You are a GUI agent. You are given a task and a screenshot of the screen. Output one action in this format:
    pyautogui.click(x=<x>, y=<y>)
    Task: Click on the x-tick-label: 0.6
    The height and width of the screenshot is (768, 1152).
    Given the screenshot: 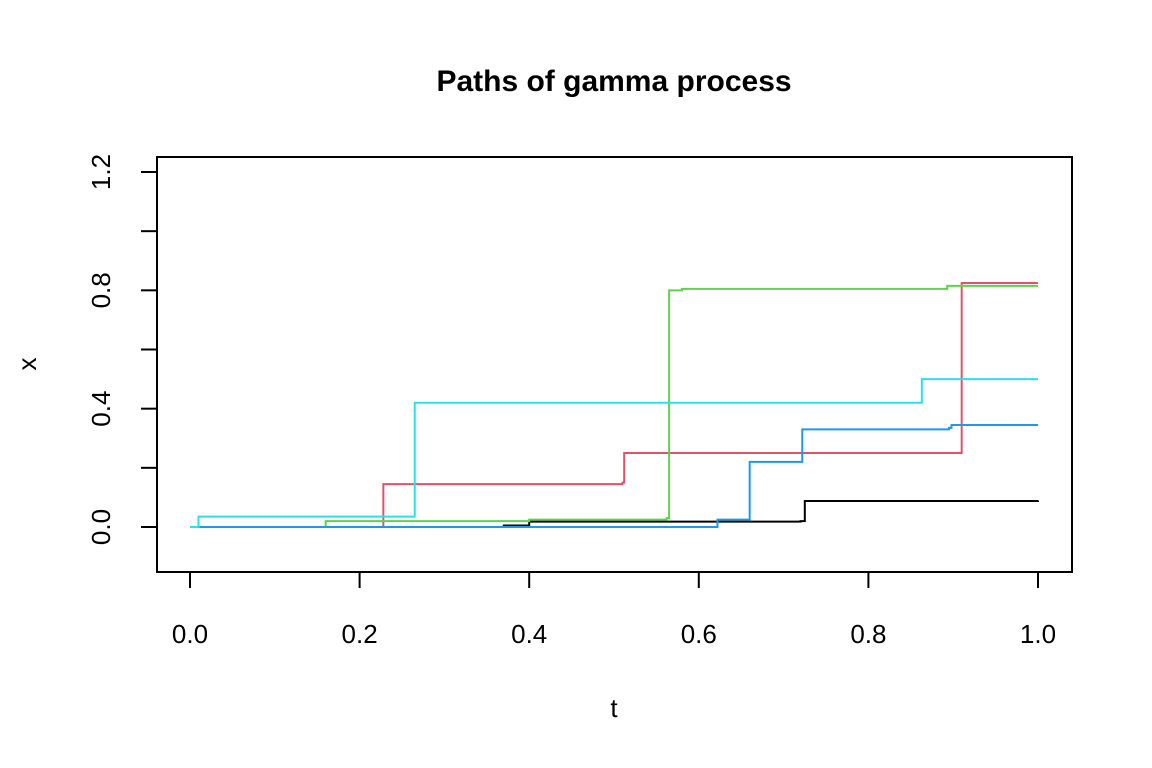 What is the action you would take?
    pyautogui.click(x=699, y=634)
    